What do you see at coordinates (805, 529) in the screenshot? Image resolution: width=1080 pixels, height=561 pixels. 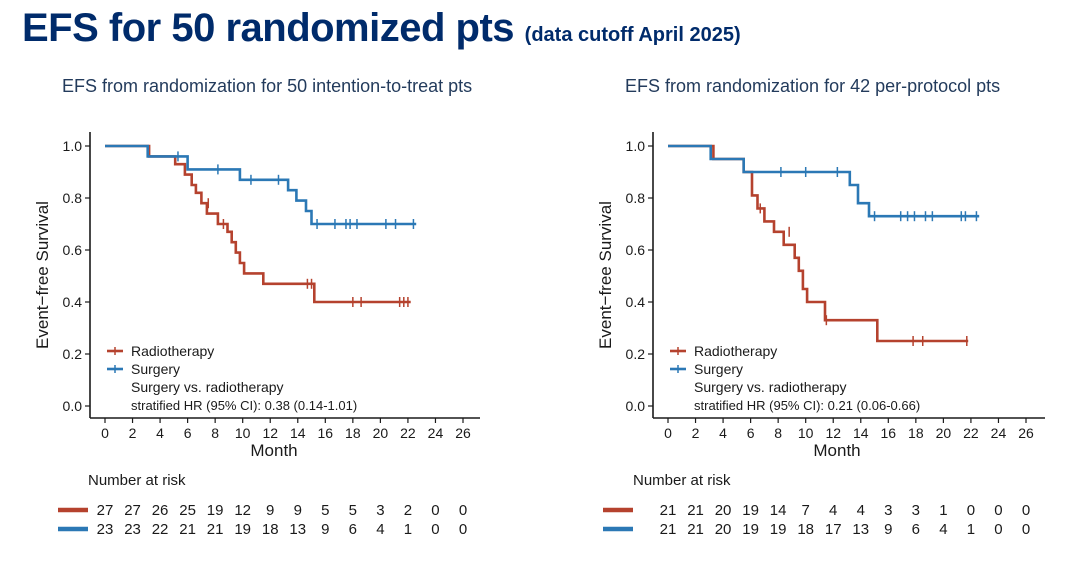 I see `risk-value-surgery: 18` at bounding box center [805, 529].